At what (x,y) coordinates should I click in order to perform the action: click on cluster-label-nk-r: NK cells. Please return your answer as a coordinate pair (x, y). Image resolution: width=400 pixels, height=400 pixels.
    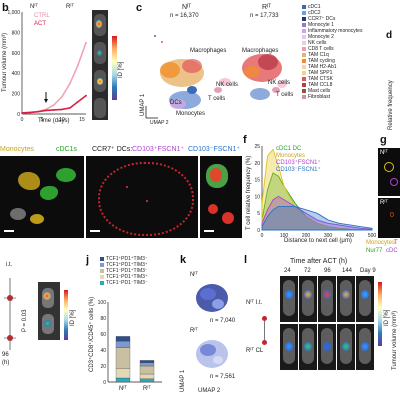
    Looking at the image, I should click on (279, 83).